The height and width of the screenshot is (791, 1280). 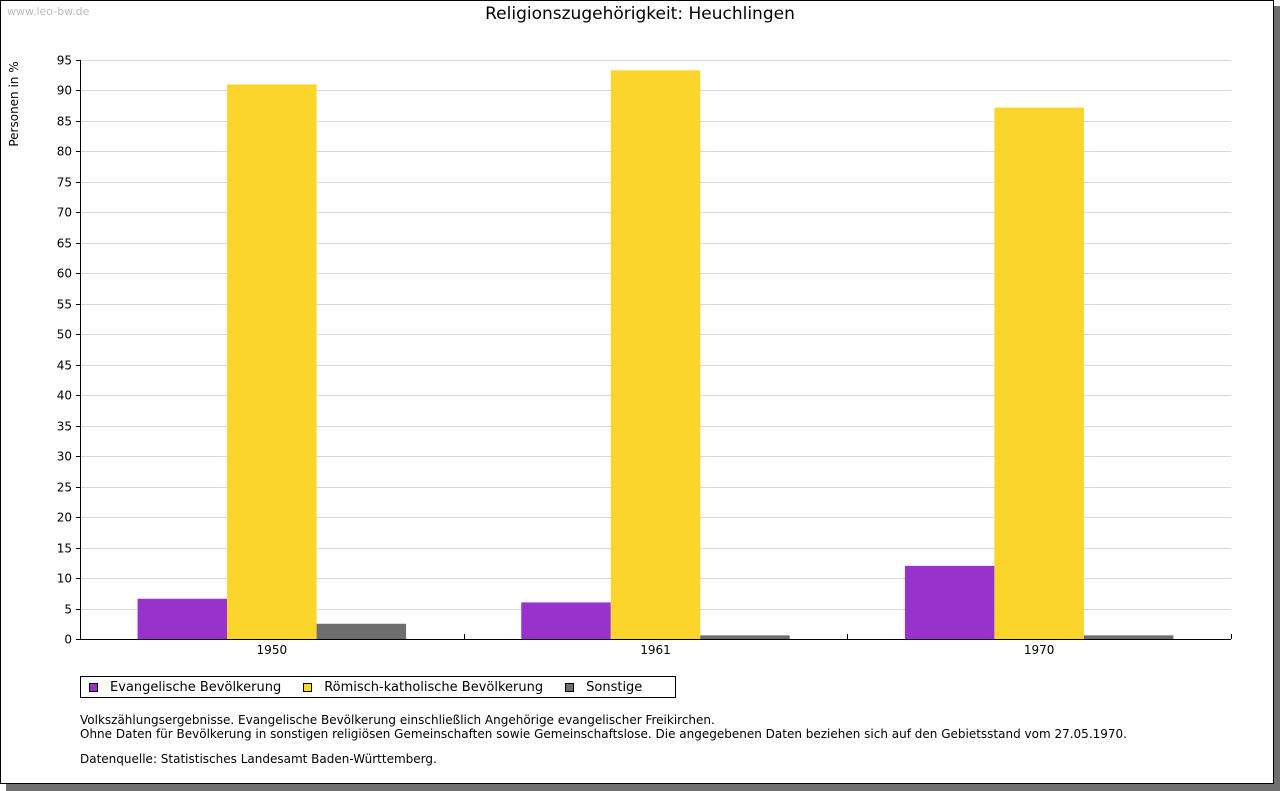 I want to click on y-tick-label: 90, so click(x=64, y=91).